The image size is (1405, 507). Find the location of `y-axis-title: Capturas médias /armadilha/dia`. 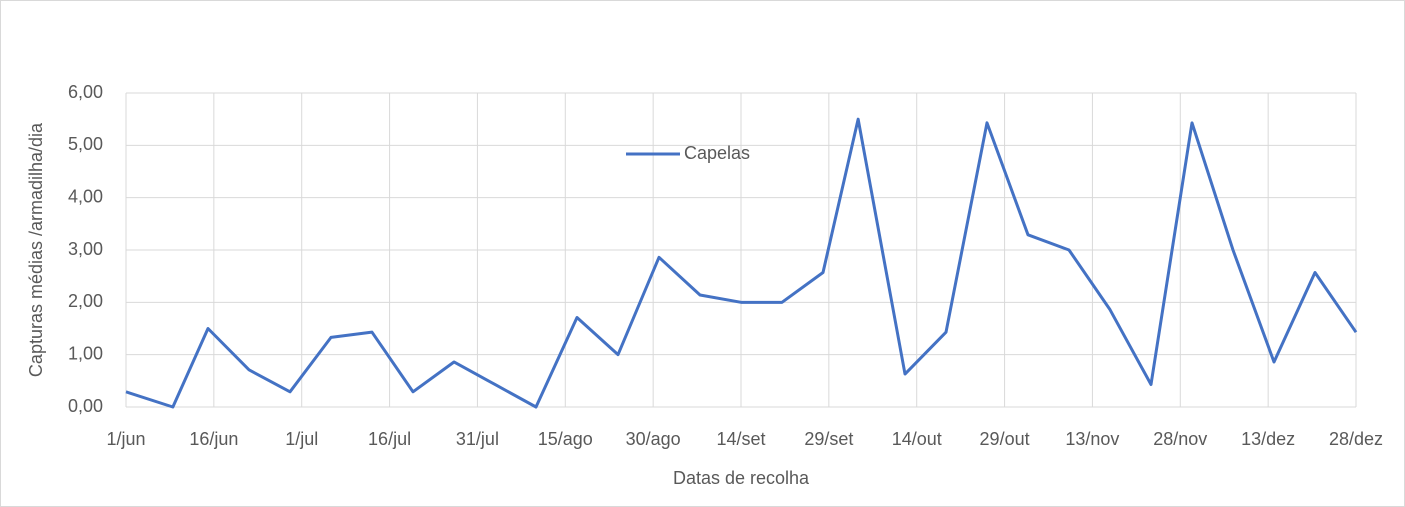

y-axis-title: Capturas médias /armadilha/dia is located at coordinates (36, 249).